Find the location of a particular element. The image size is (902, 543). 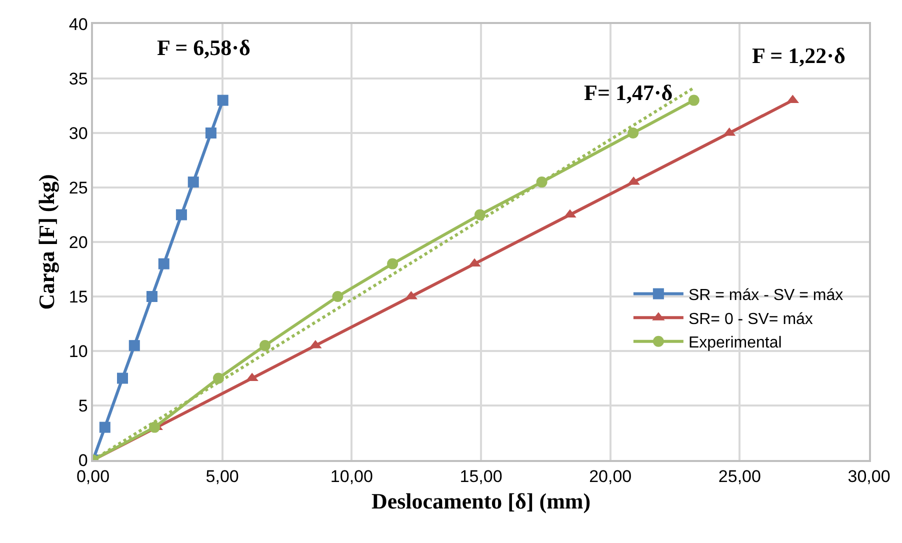

legend-label: SR = máx - SV = máx is located at coordinates (766, 295).